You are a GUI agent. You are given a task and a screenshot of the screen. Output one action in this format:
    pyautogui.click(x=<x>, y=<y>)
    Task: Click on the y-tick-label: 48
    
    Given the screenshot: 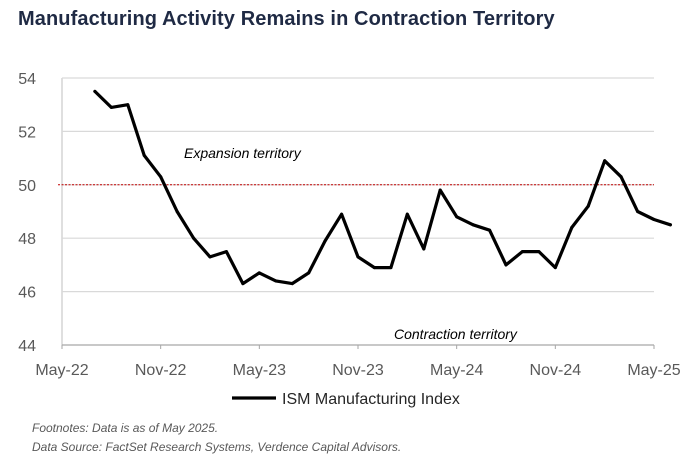 What is the action you would take?
    pyautogui.click(x=27, y=239)
    